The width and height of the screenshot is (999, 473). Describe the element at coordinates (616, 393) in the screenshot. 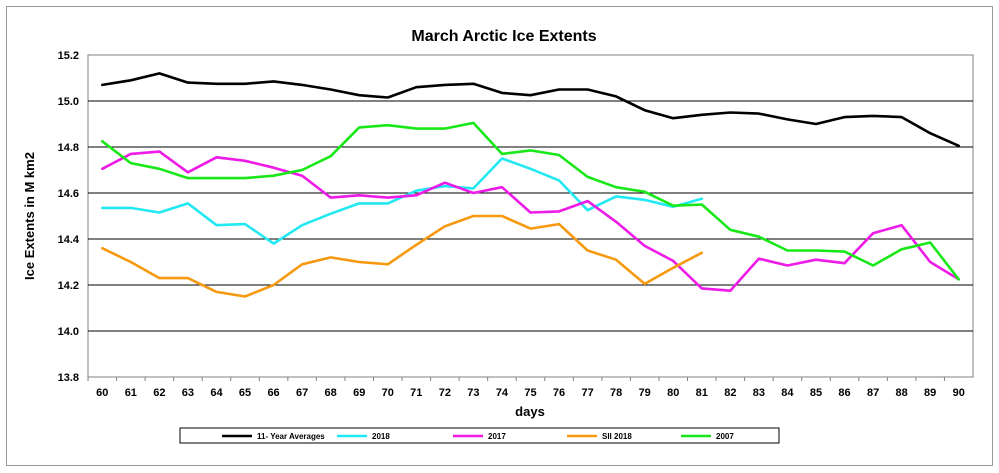

I see `x-tick-label: 78` at that location.